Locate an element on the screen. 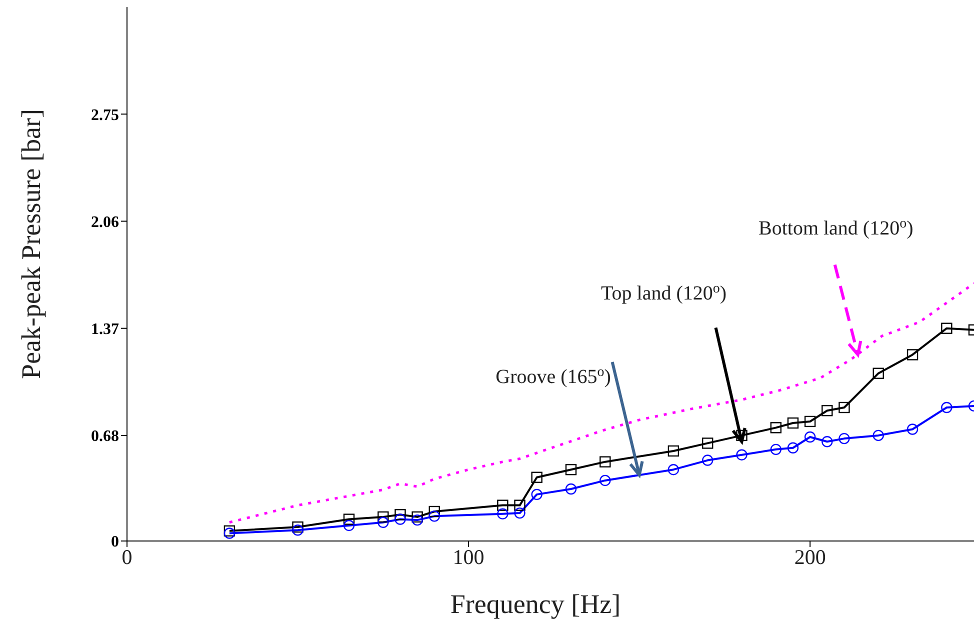  y-axis-title: Peak-peak Pressure [bar] is located at coordinates (31, 244).